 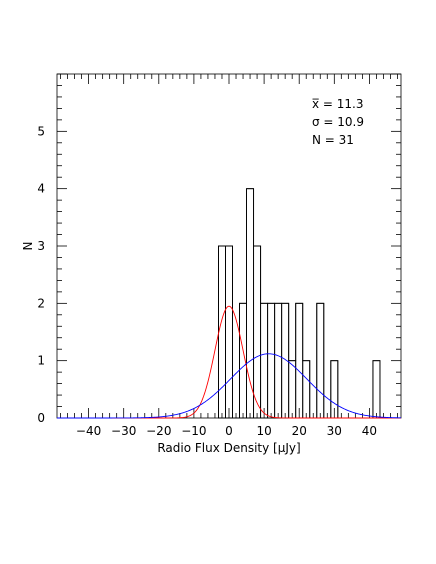 What do you see at coordinates (333, 140) in the screenshot?
I see `n-annotation: N = 31` at bounding box center [333, 140].